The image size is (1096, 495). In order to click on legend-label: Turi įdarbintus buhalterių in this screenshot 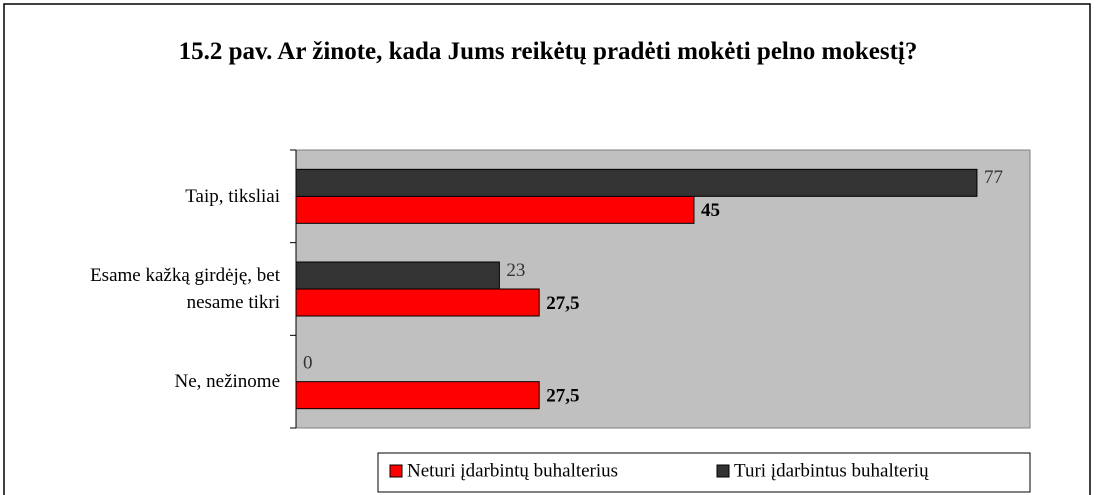, I will do `click(831, 470)`.